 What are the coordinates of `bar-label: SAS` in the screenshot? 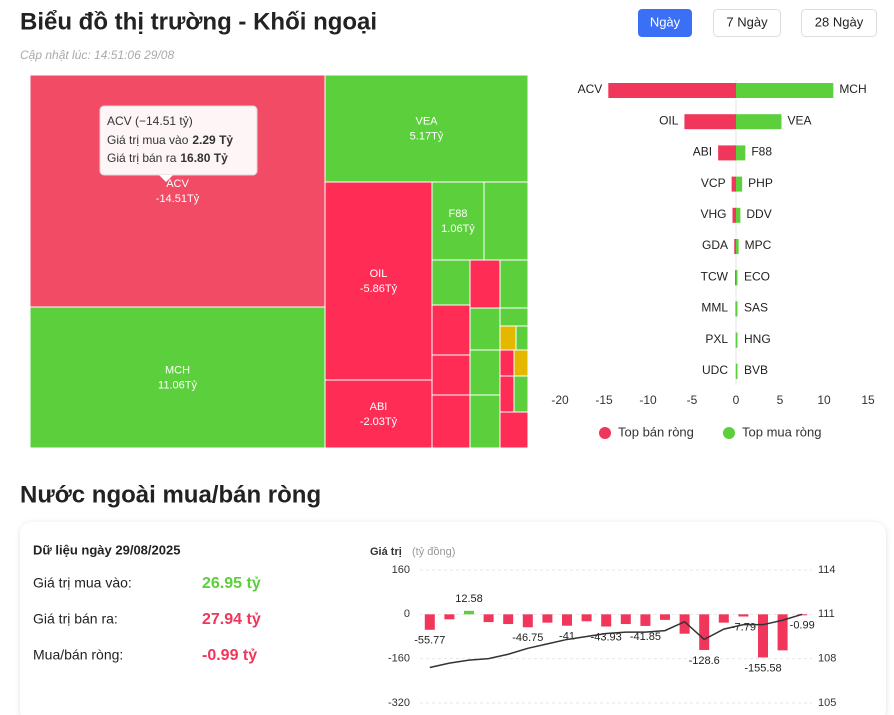 It's located at (756, 308).